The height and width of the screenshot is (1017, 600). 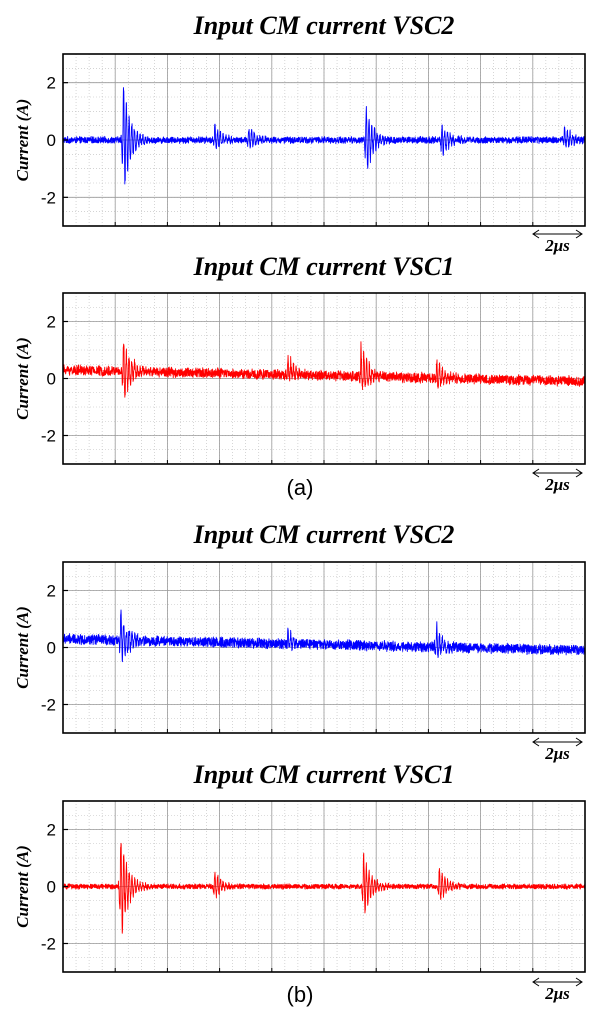 I want to click on subfigure-caption: (a), so click(x=300, y=487).